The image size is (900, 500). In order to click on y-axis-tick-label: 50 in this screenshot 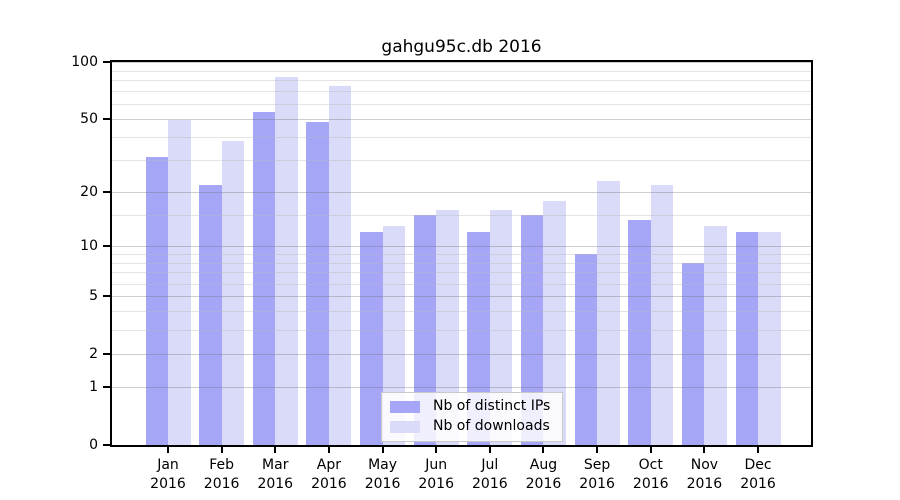, I will do `click(89, 118)`.